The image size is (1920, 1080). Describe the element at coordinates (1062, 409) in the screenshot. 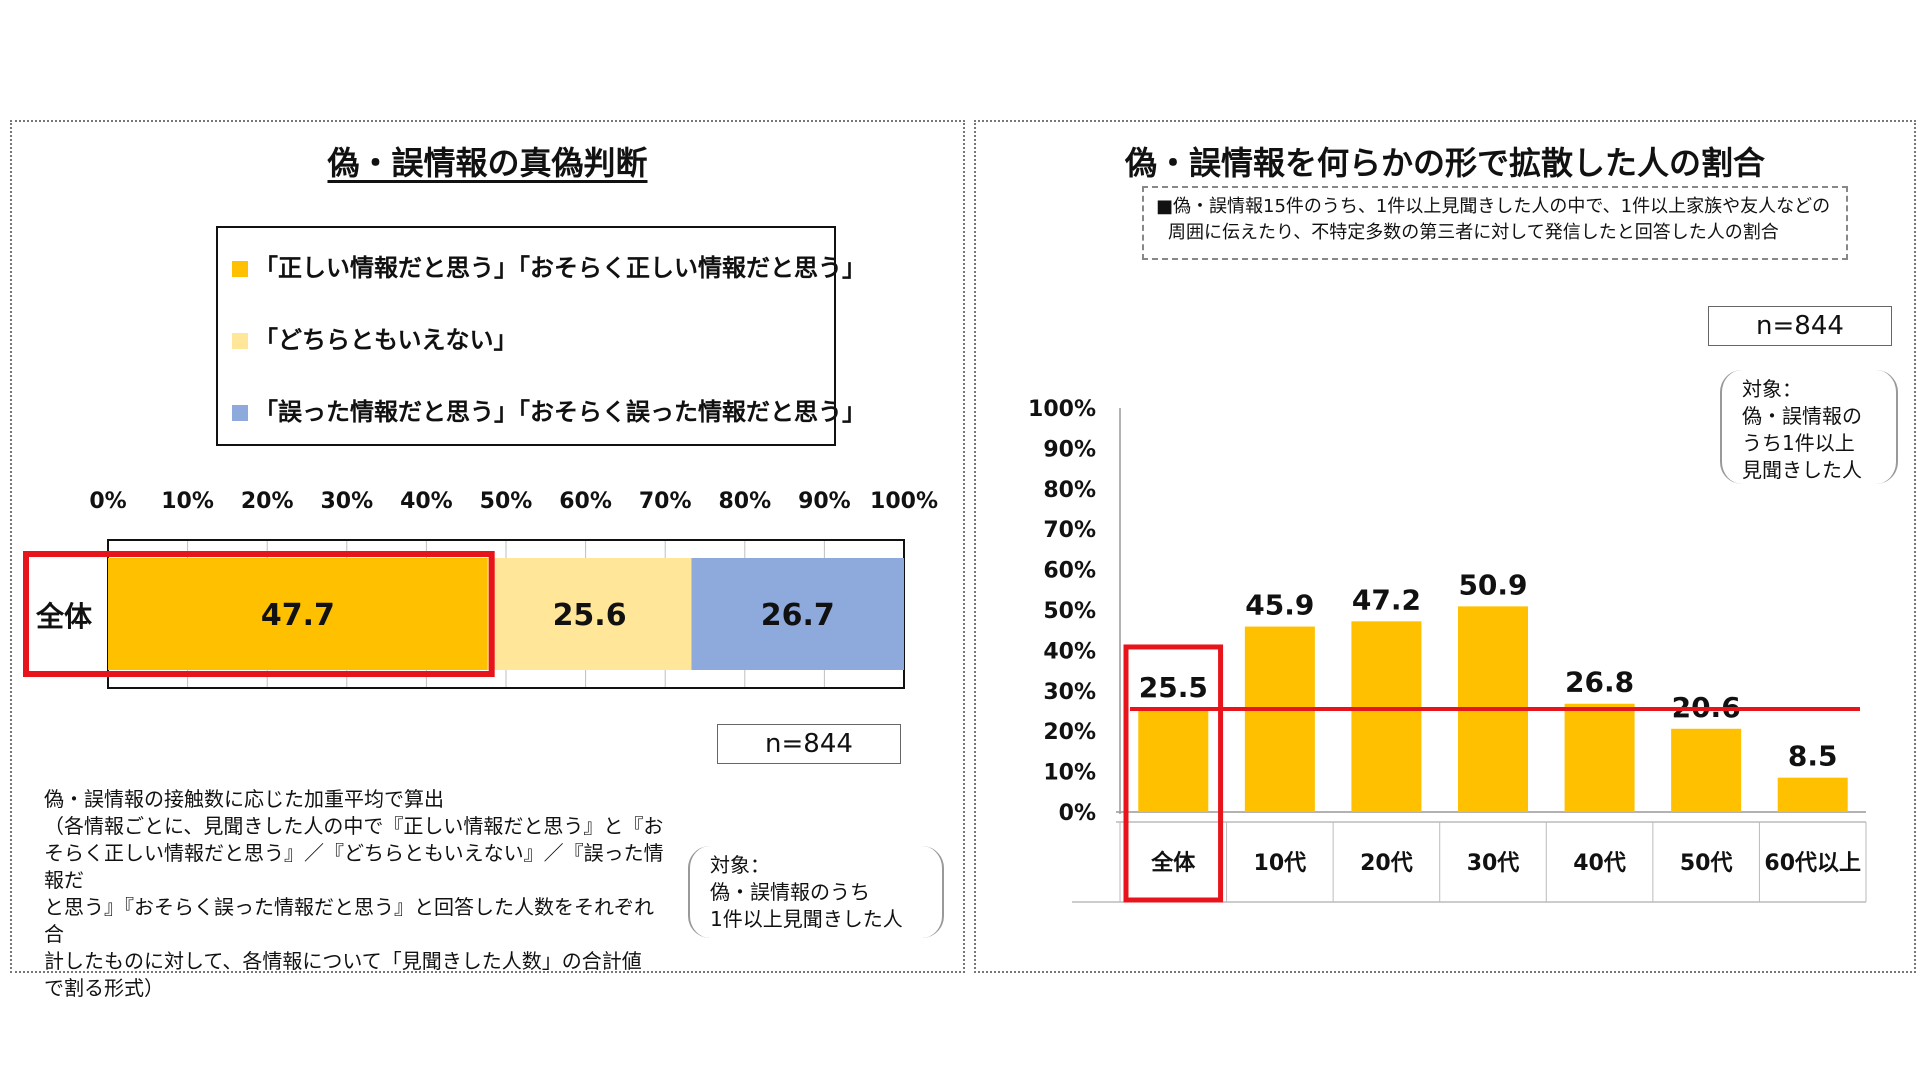

I see `y-tick-label: 100%` at that location.